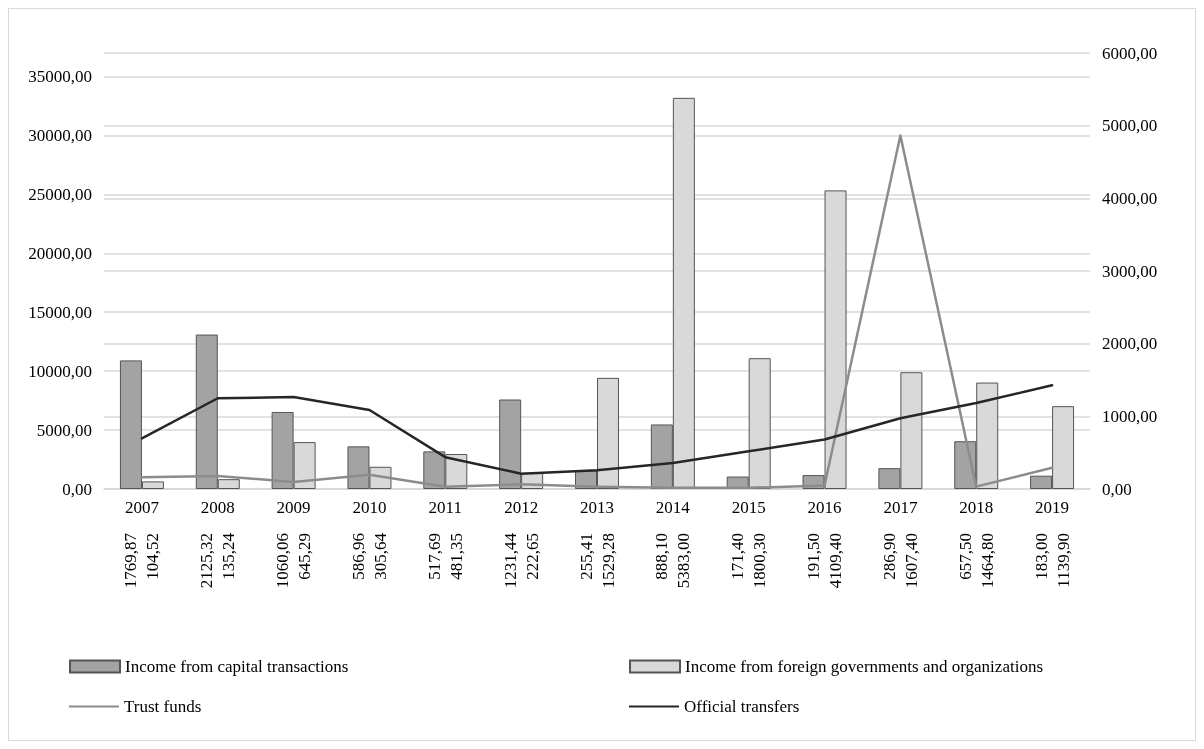 The image size is (1204, 749). What do you see at coordinates (911, 561) in the screenshot?
I see `data-label: 1607,40` at bounding box center [911, 561].